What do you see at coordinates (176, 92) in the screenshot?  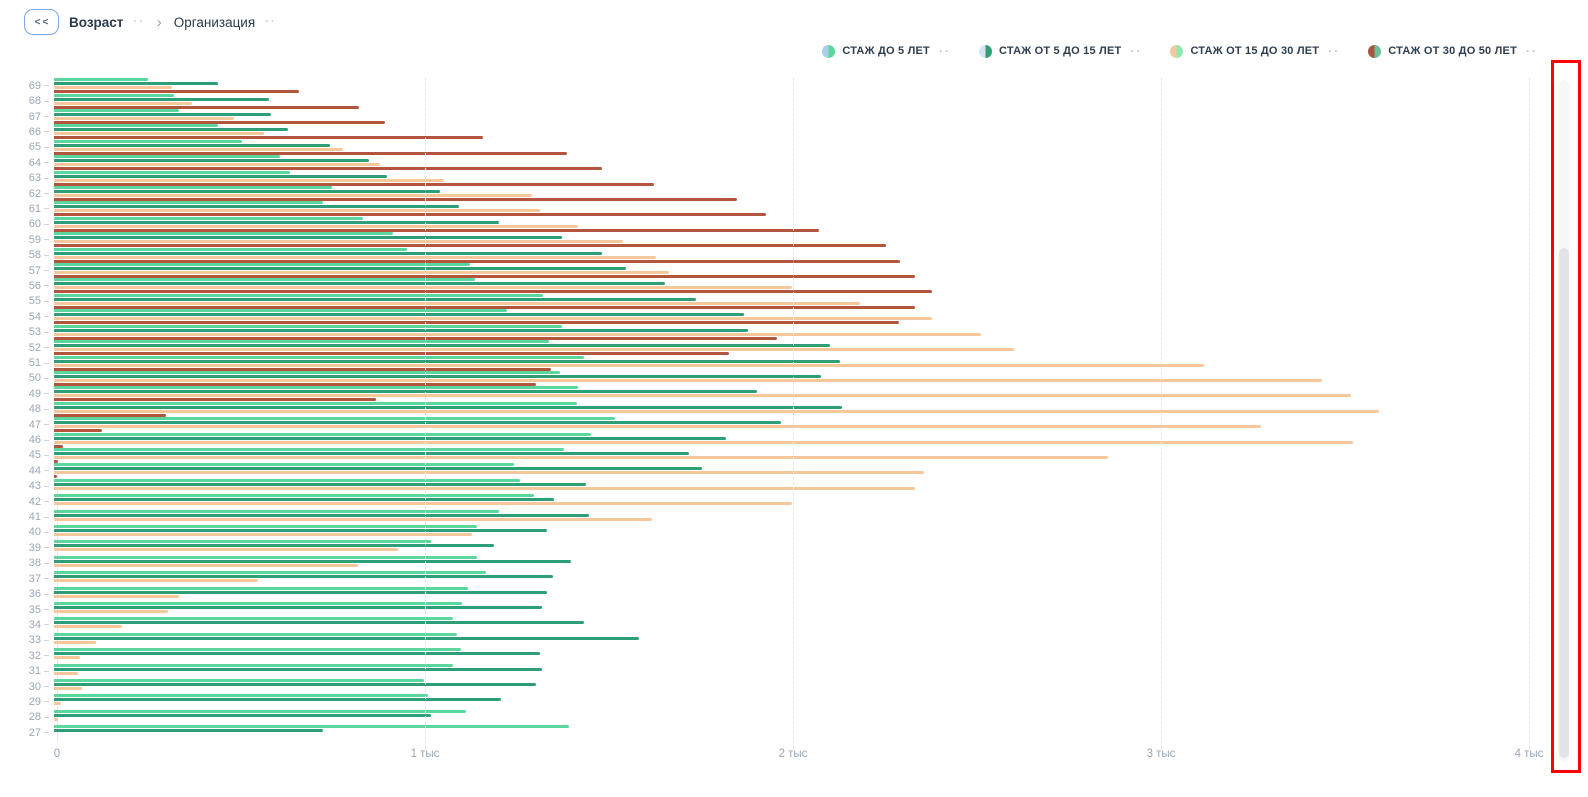 I see `bar-стаж-от-30-до-50-лет-age-69` at bounding box center [176, 92].